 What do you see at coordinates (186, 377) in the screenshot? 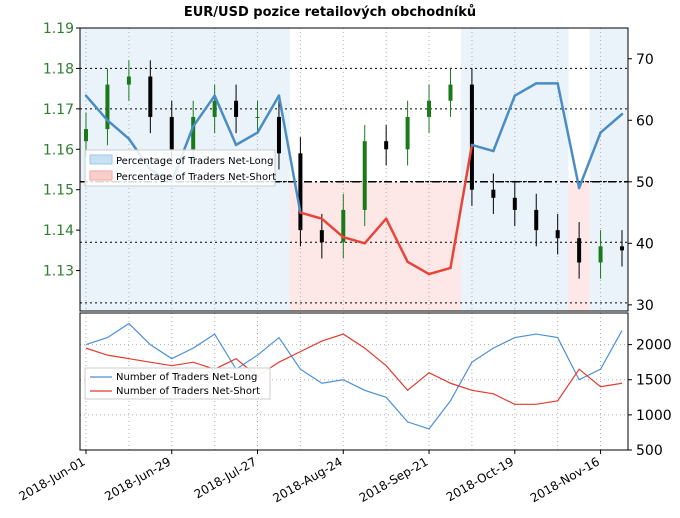
I see `legend-label-count-long: Number of Traders Net-Long` at bounding box center [186, 377].